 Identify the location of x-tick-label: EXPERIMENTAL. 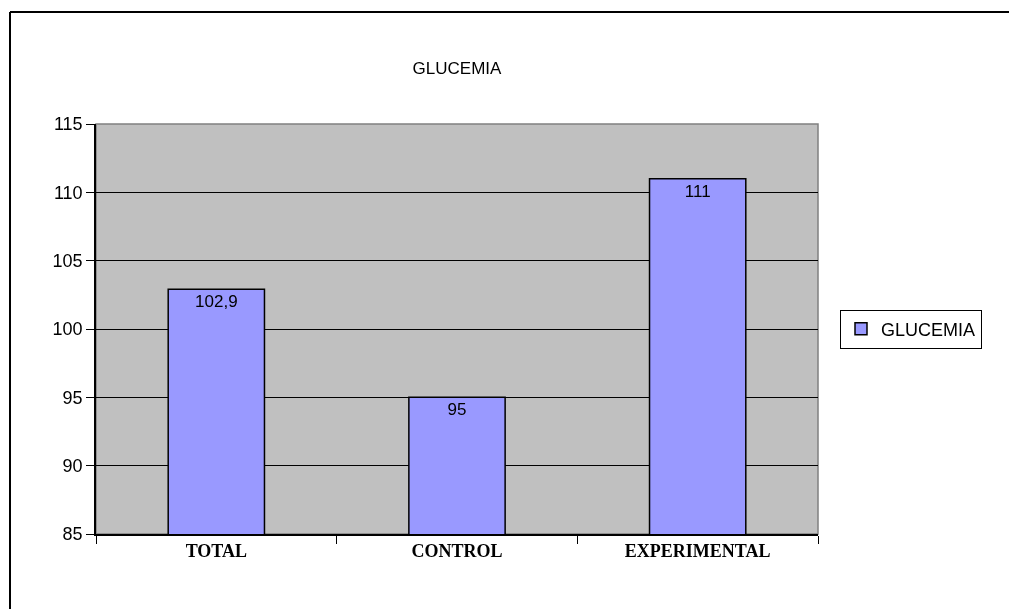
(697, 551).